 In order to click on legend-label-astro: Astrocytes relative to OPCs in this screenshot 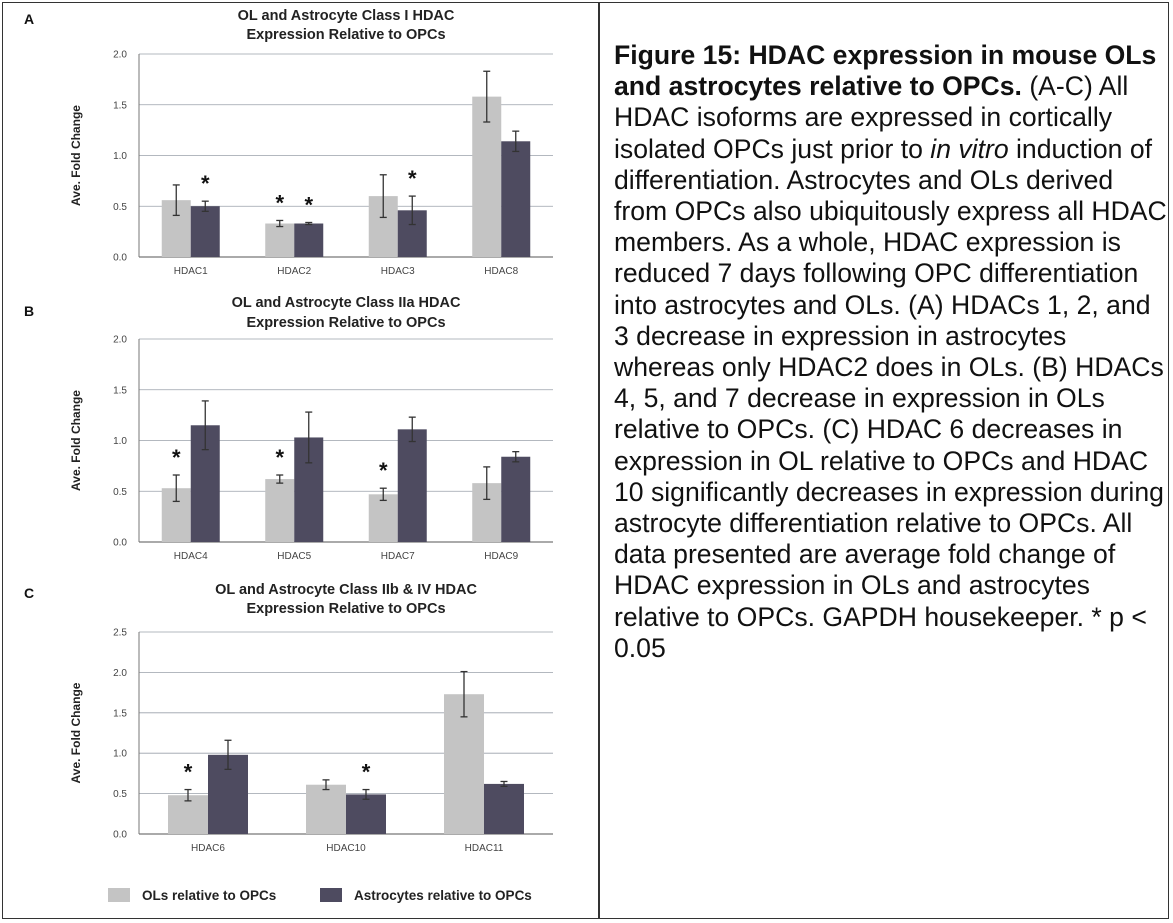, I will do `click(443, 895)`.